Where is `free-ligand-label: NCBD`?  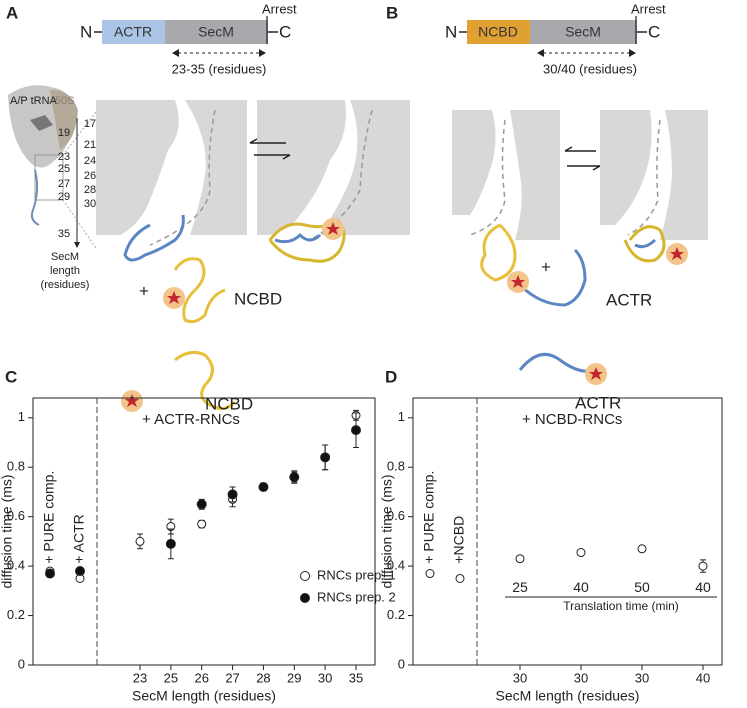
free-ligand-label: NCBD is located at coordinates (229, 403).